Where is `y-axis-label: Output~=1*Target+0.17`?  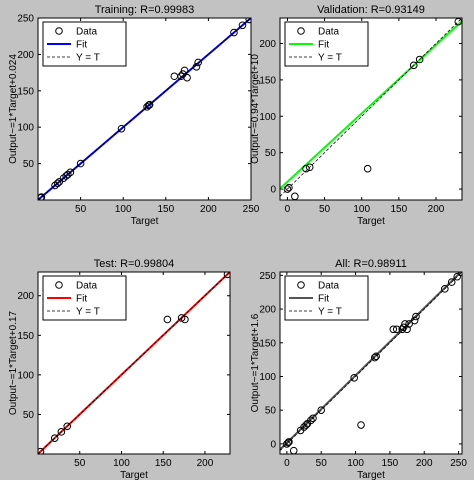 y-axis-label: Output~=1*Target+0.17 is located at coordinates (13, 362).